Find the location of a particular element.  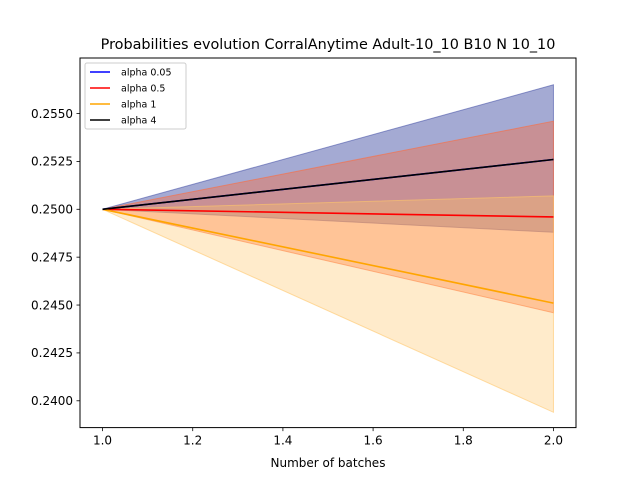

legend-label: alpha 0.5 is located at coordinates (143, 89).